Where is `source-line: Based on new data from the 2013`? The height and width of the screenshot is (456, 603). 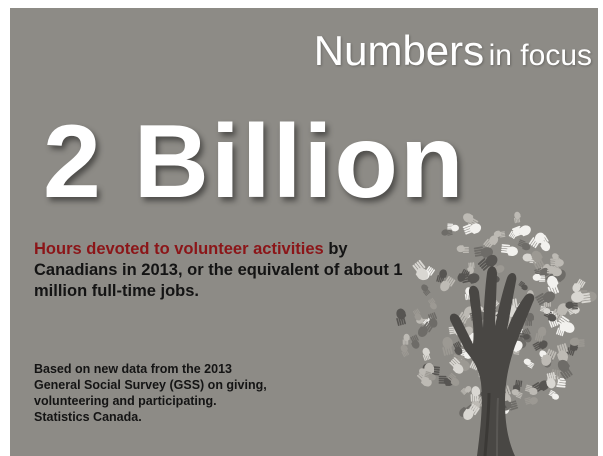
source-line: Based on new data from the 2013 is located at coordinates (133, 369).